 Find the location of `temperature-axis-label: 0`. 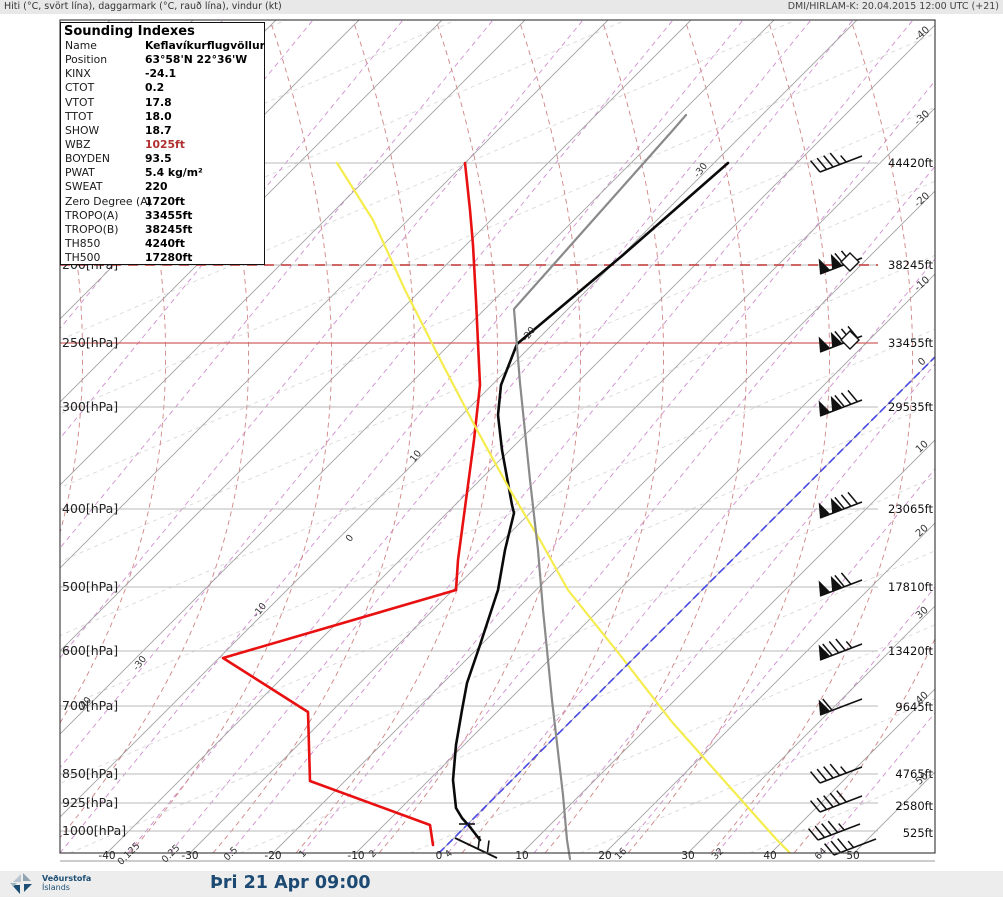

temperature-axis-label: 0 is located at coordinates (439, 856).